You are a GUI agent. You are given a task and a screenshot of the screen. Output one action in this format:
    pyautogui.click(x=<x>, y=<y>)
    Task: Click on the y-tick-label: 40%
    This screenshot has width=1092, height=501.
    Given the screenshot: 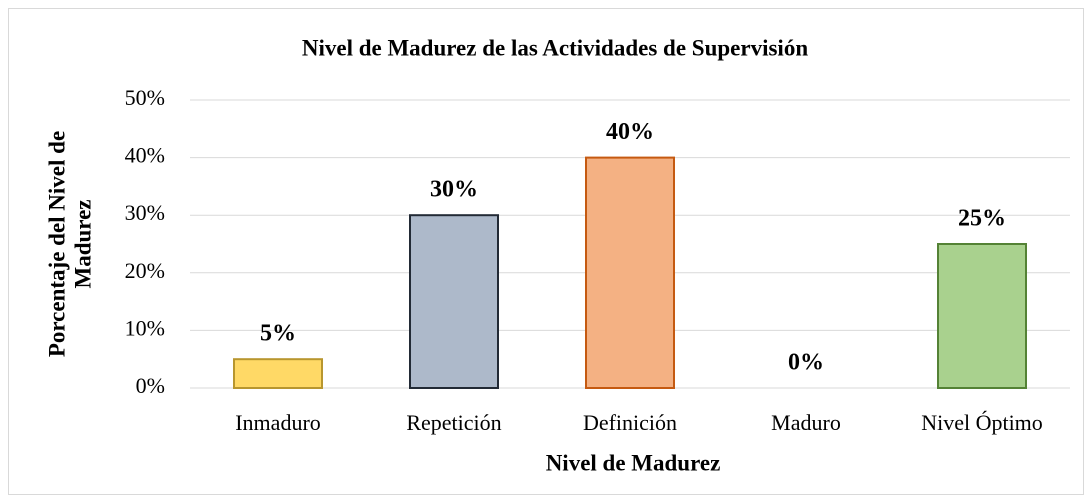 What is the action you would take?
    pyautogui.click(x=145, y=155)
    